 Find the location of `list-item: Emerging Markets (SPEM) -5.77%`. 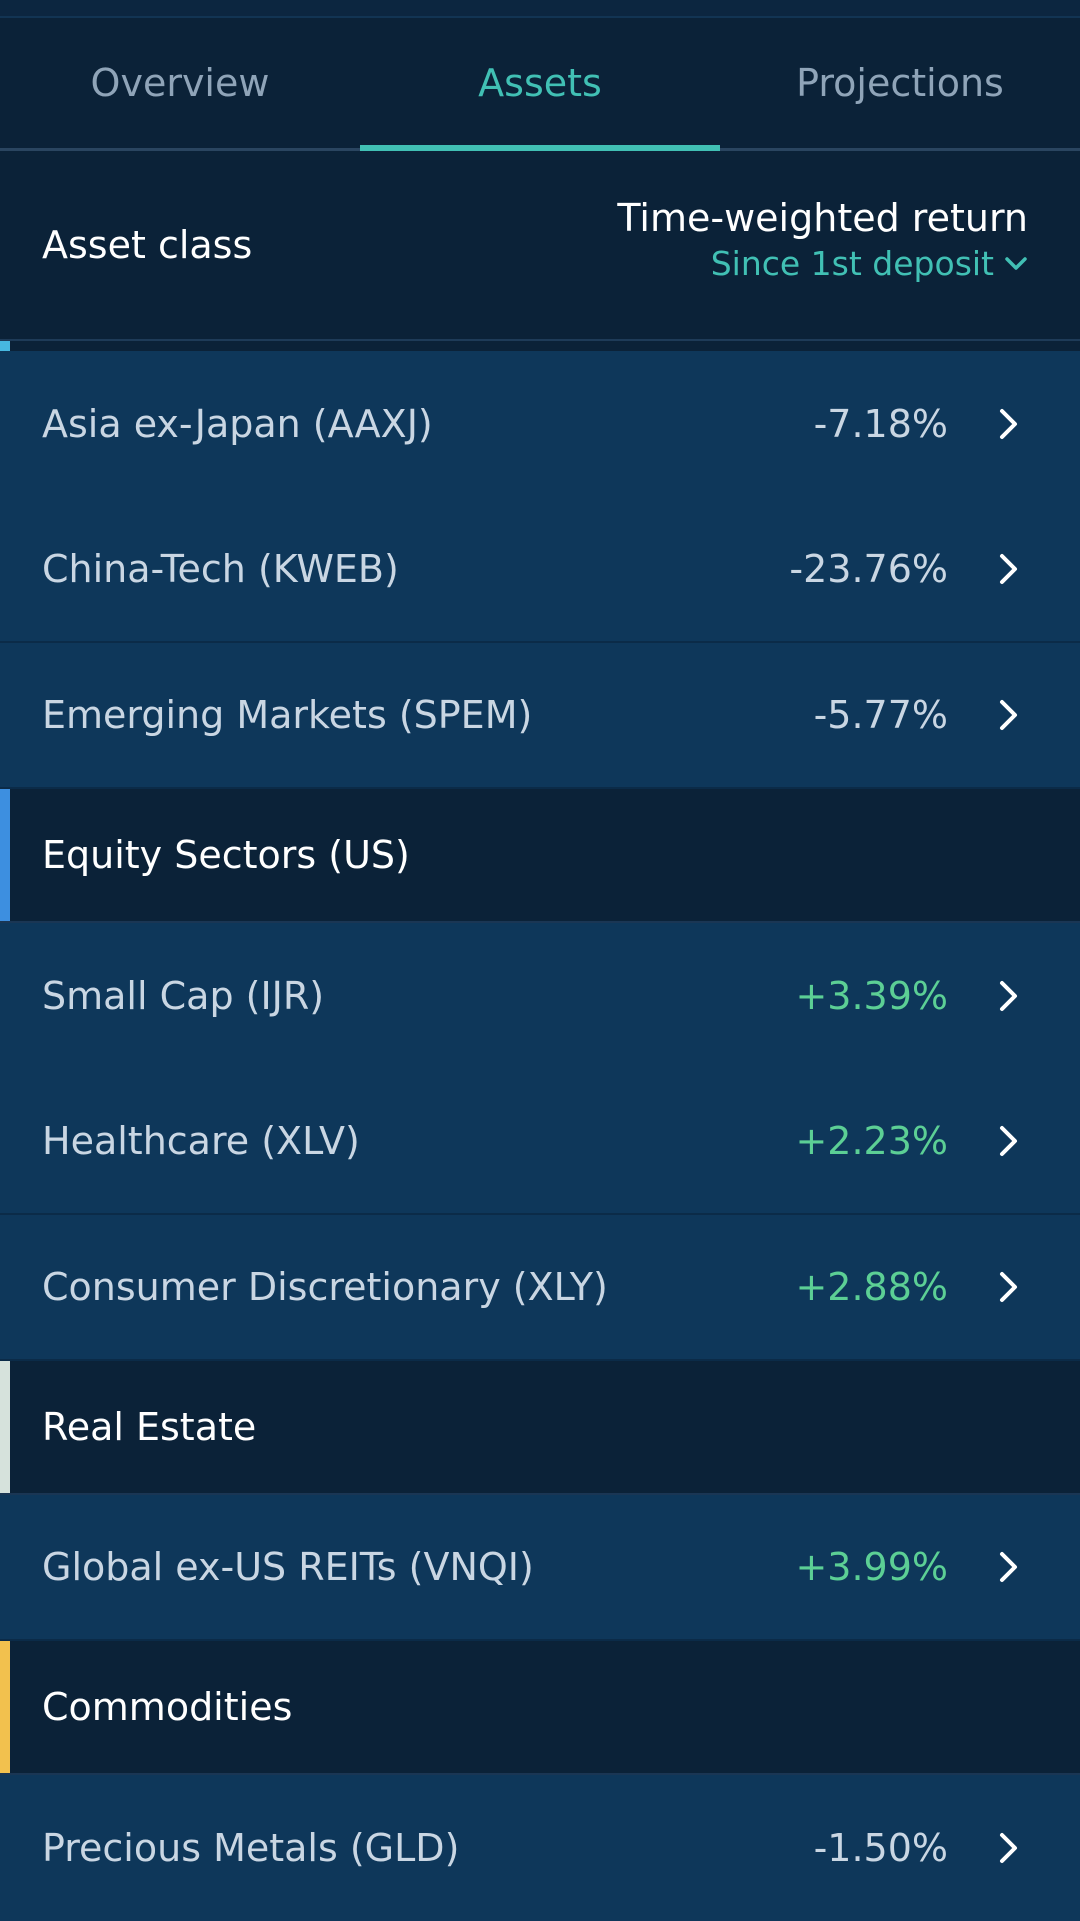

list-item: Emerging Markets (SPEM) -5.77% is located at coordinates (540, 716).